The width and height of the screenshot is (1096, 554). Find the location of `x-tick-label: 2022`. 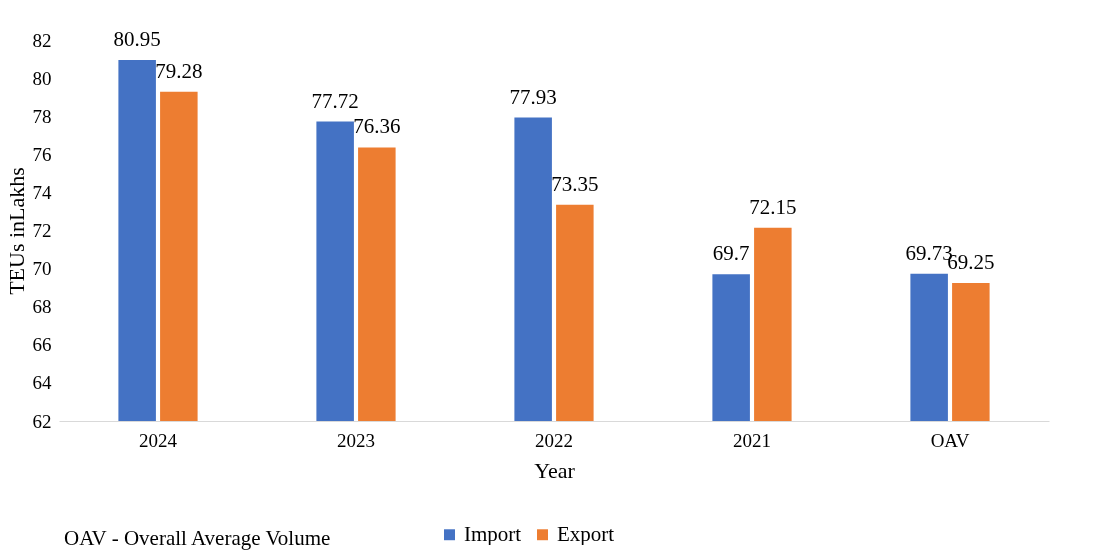

x-tick-label: 2022 is located at coordinates (554, 440).